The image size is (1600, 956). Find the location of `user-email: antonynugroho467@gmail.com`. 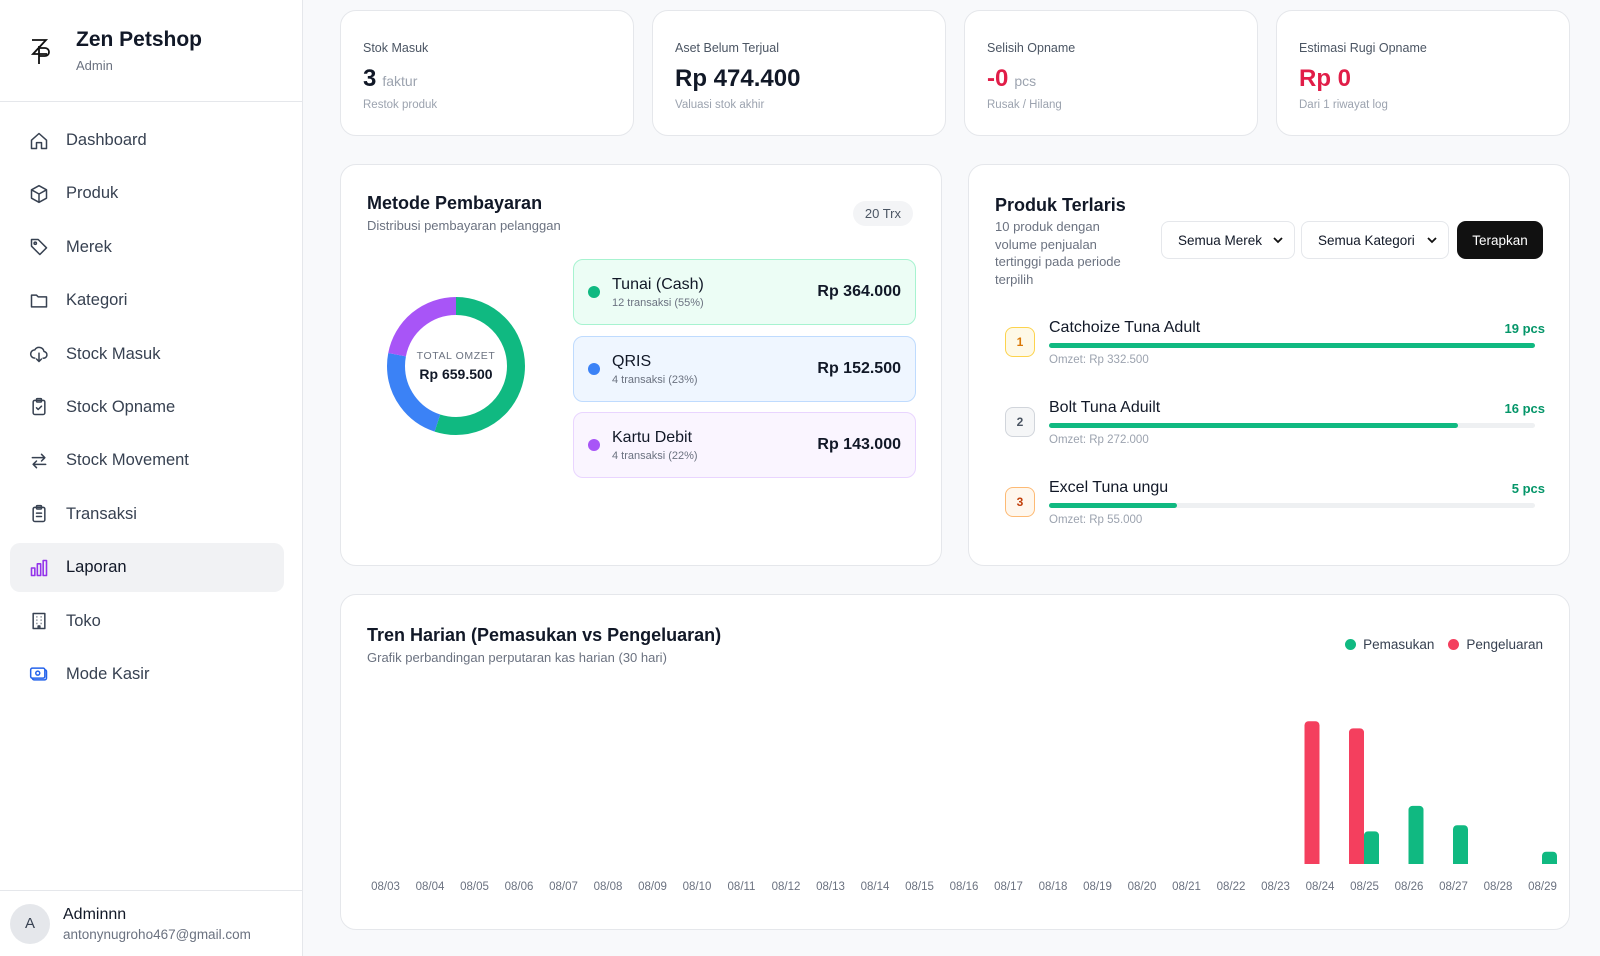

user-email: antonynugroho467@gmail.com is located at coordinates (157, 934).